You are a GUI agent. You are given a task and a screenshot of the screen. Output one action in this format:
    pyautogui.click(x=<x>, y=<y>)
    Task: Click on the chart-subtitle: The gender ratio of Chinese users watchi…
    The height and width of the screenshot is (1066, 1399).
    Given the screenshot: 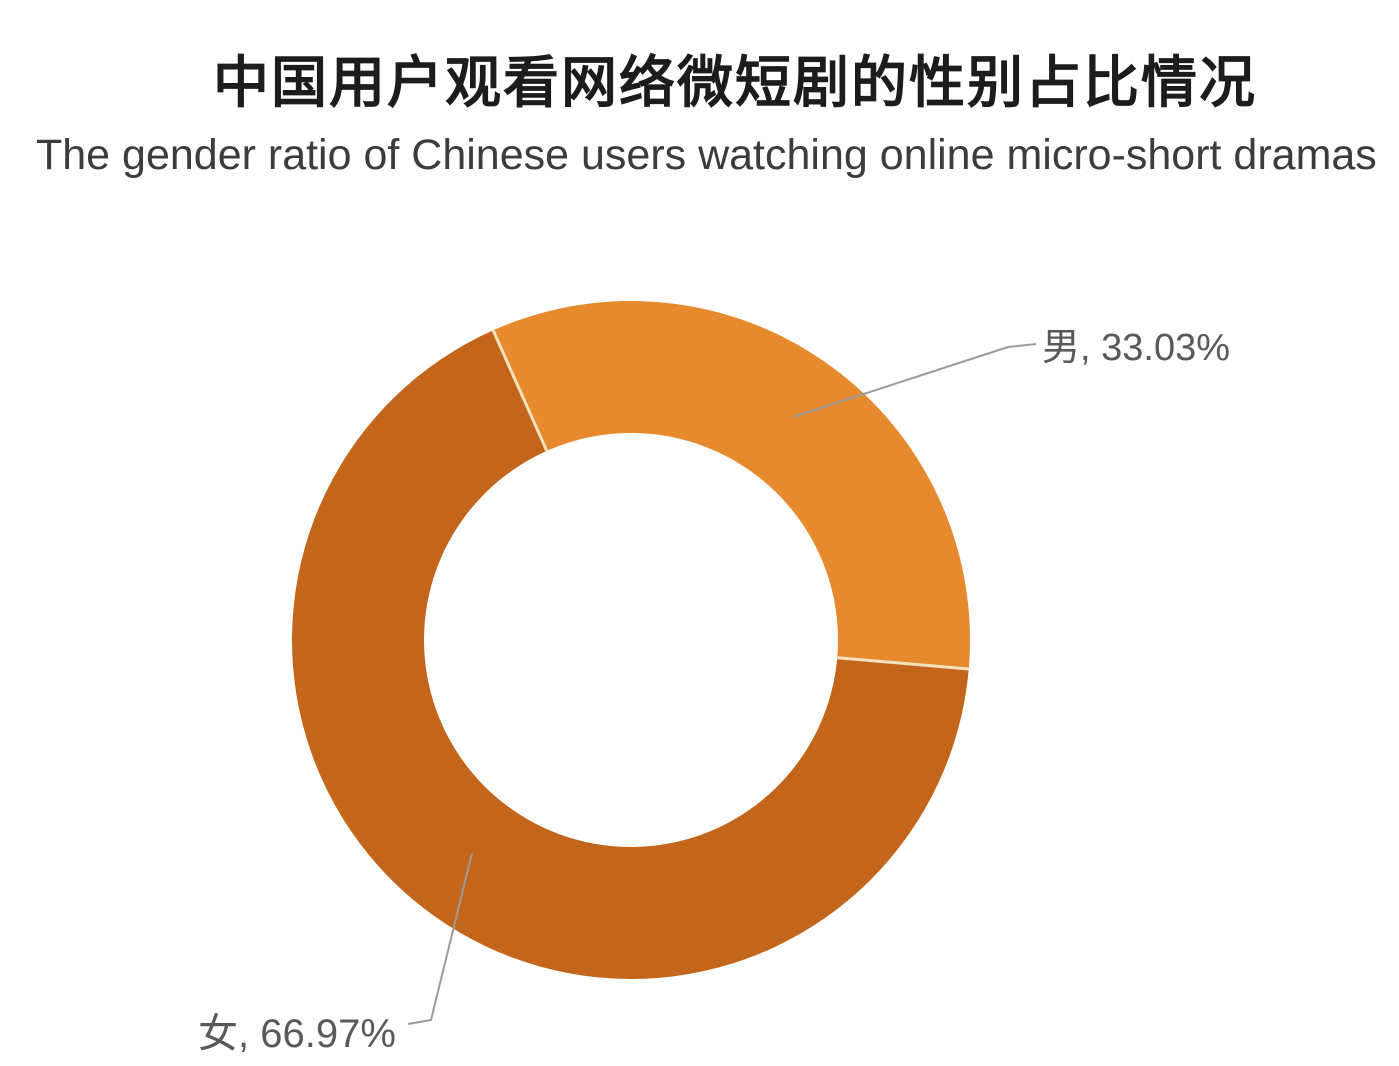 What is the action you would take?
    pyautogui.click(x=706, y=155)
    